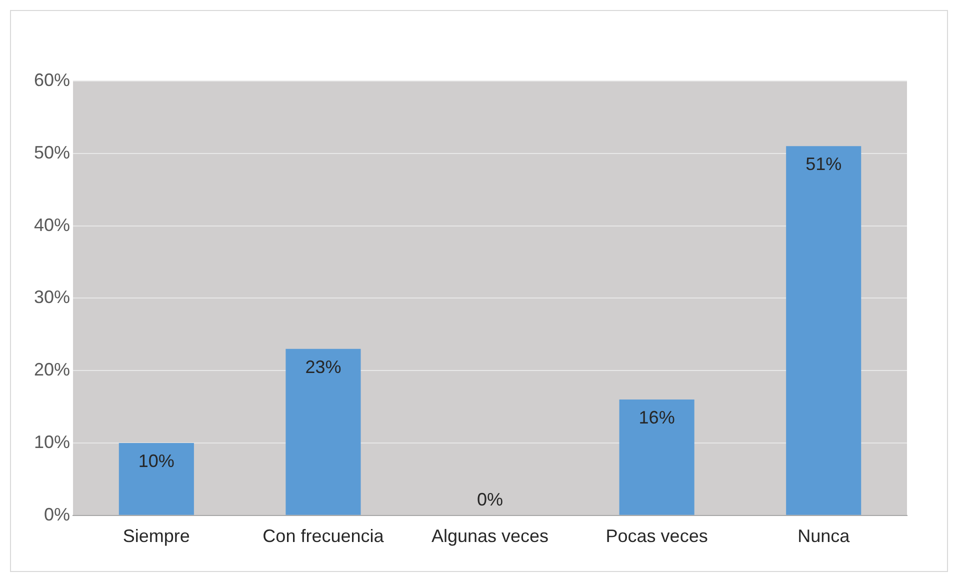  Describe the element at coordinates (52, 370) in the screenshot. I see `y-tick-label: 20%` at that location.